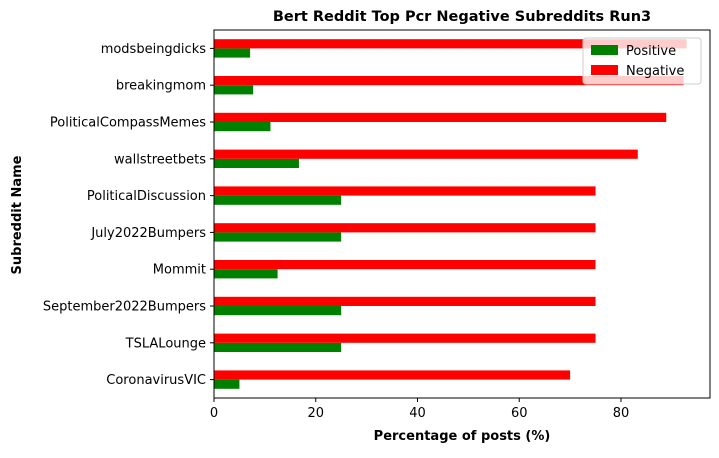  I want to click on bar-positive-mommit, so click(246, 274).